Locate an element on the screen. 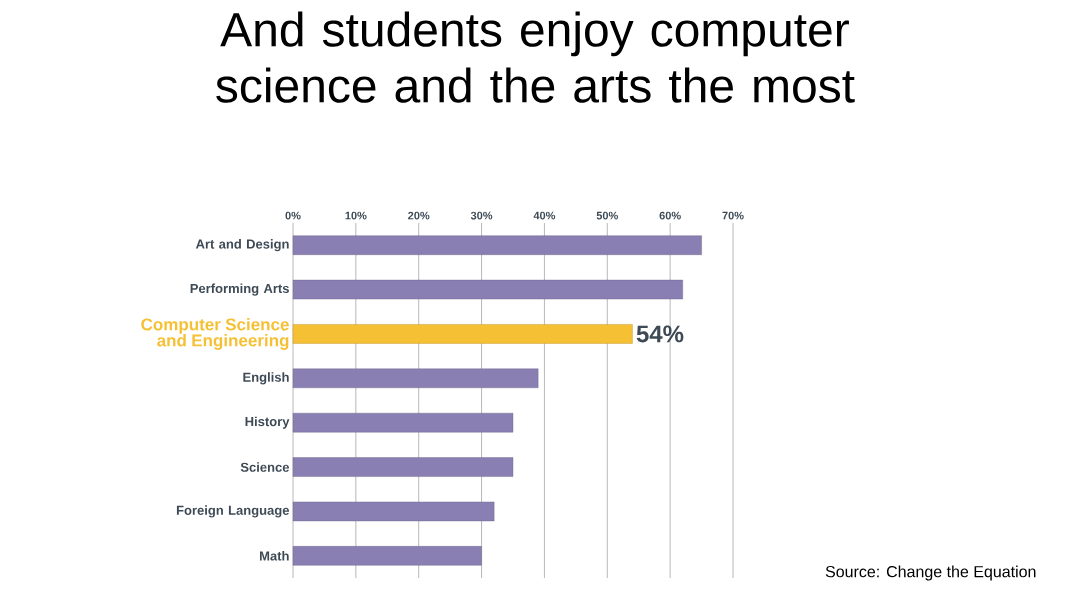 Image resolution: width=1070 pixels, height=600 pixels. y-tick-label: Math is located at coordinates (274, 556).